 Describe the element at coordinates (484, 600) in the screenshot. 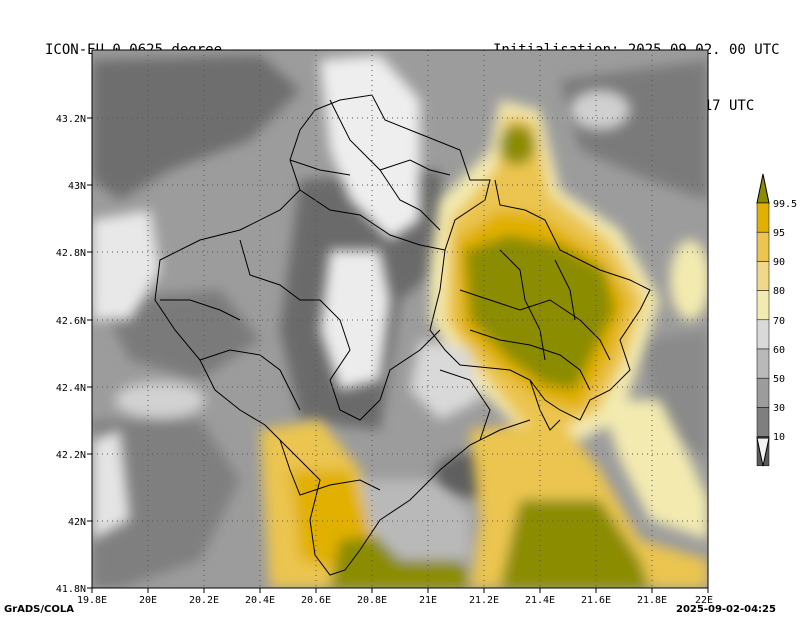

I see `lon-label: 21.2E` at that location.